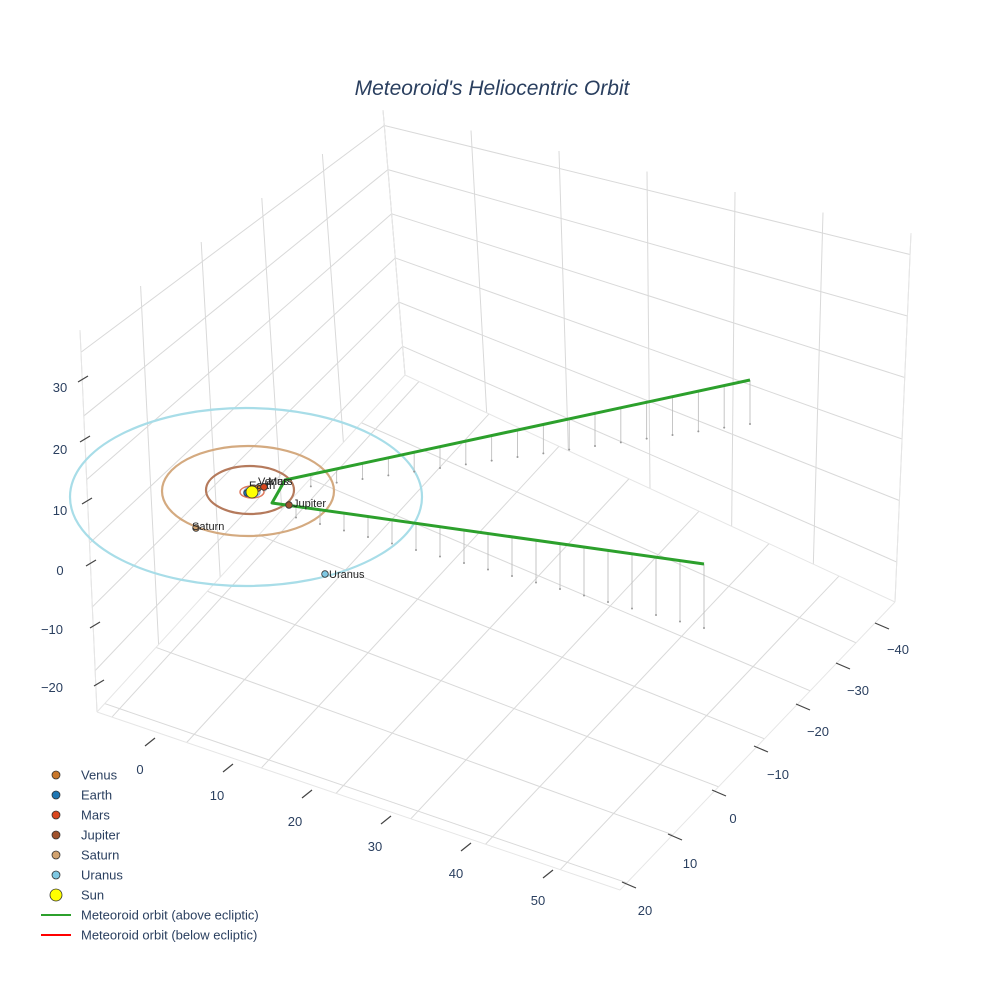  I want to click on planet-marker-jupiter, so click(289, 505).